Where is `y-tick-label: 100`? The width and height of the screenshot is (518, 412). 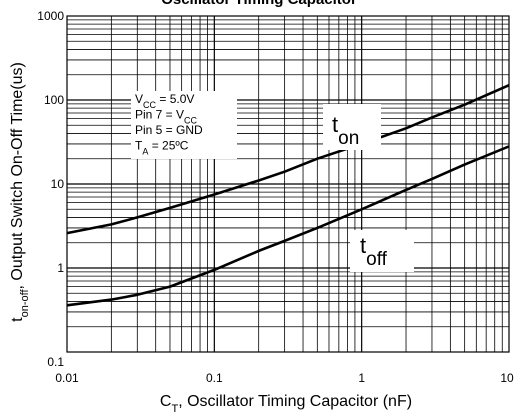 y-tick-label: 100 is located at coordinates (54, 100).